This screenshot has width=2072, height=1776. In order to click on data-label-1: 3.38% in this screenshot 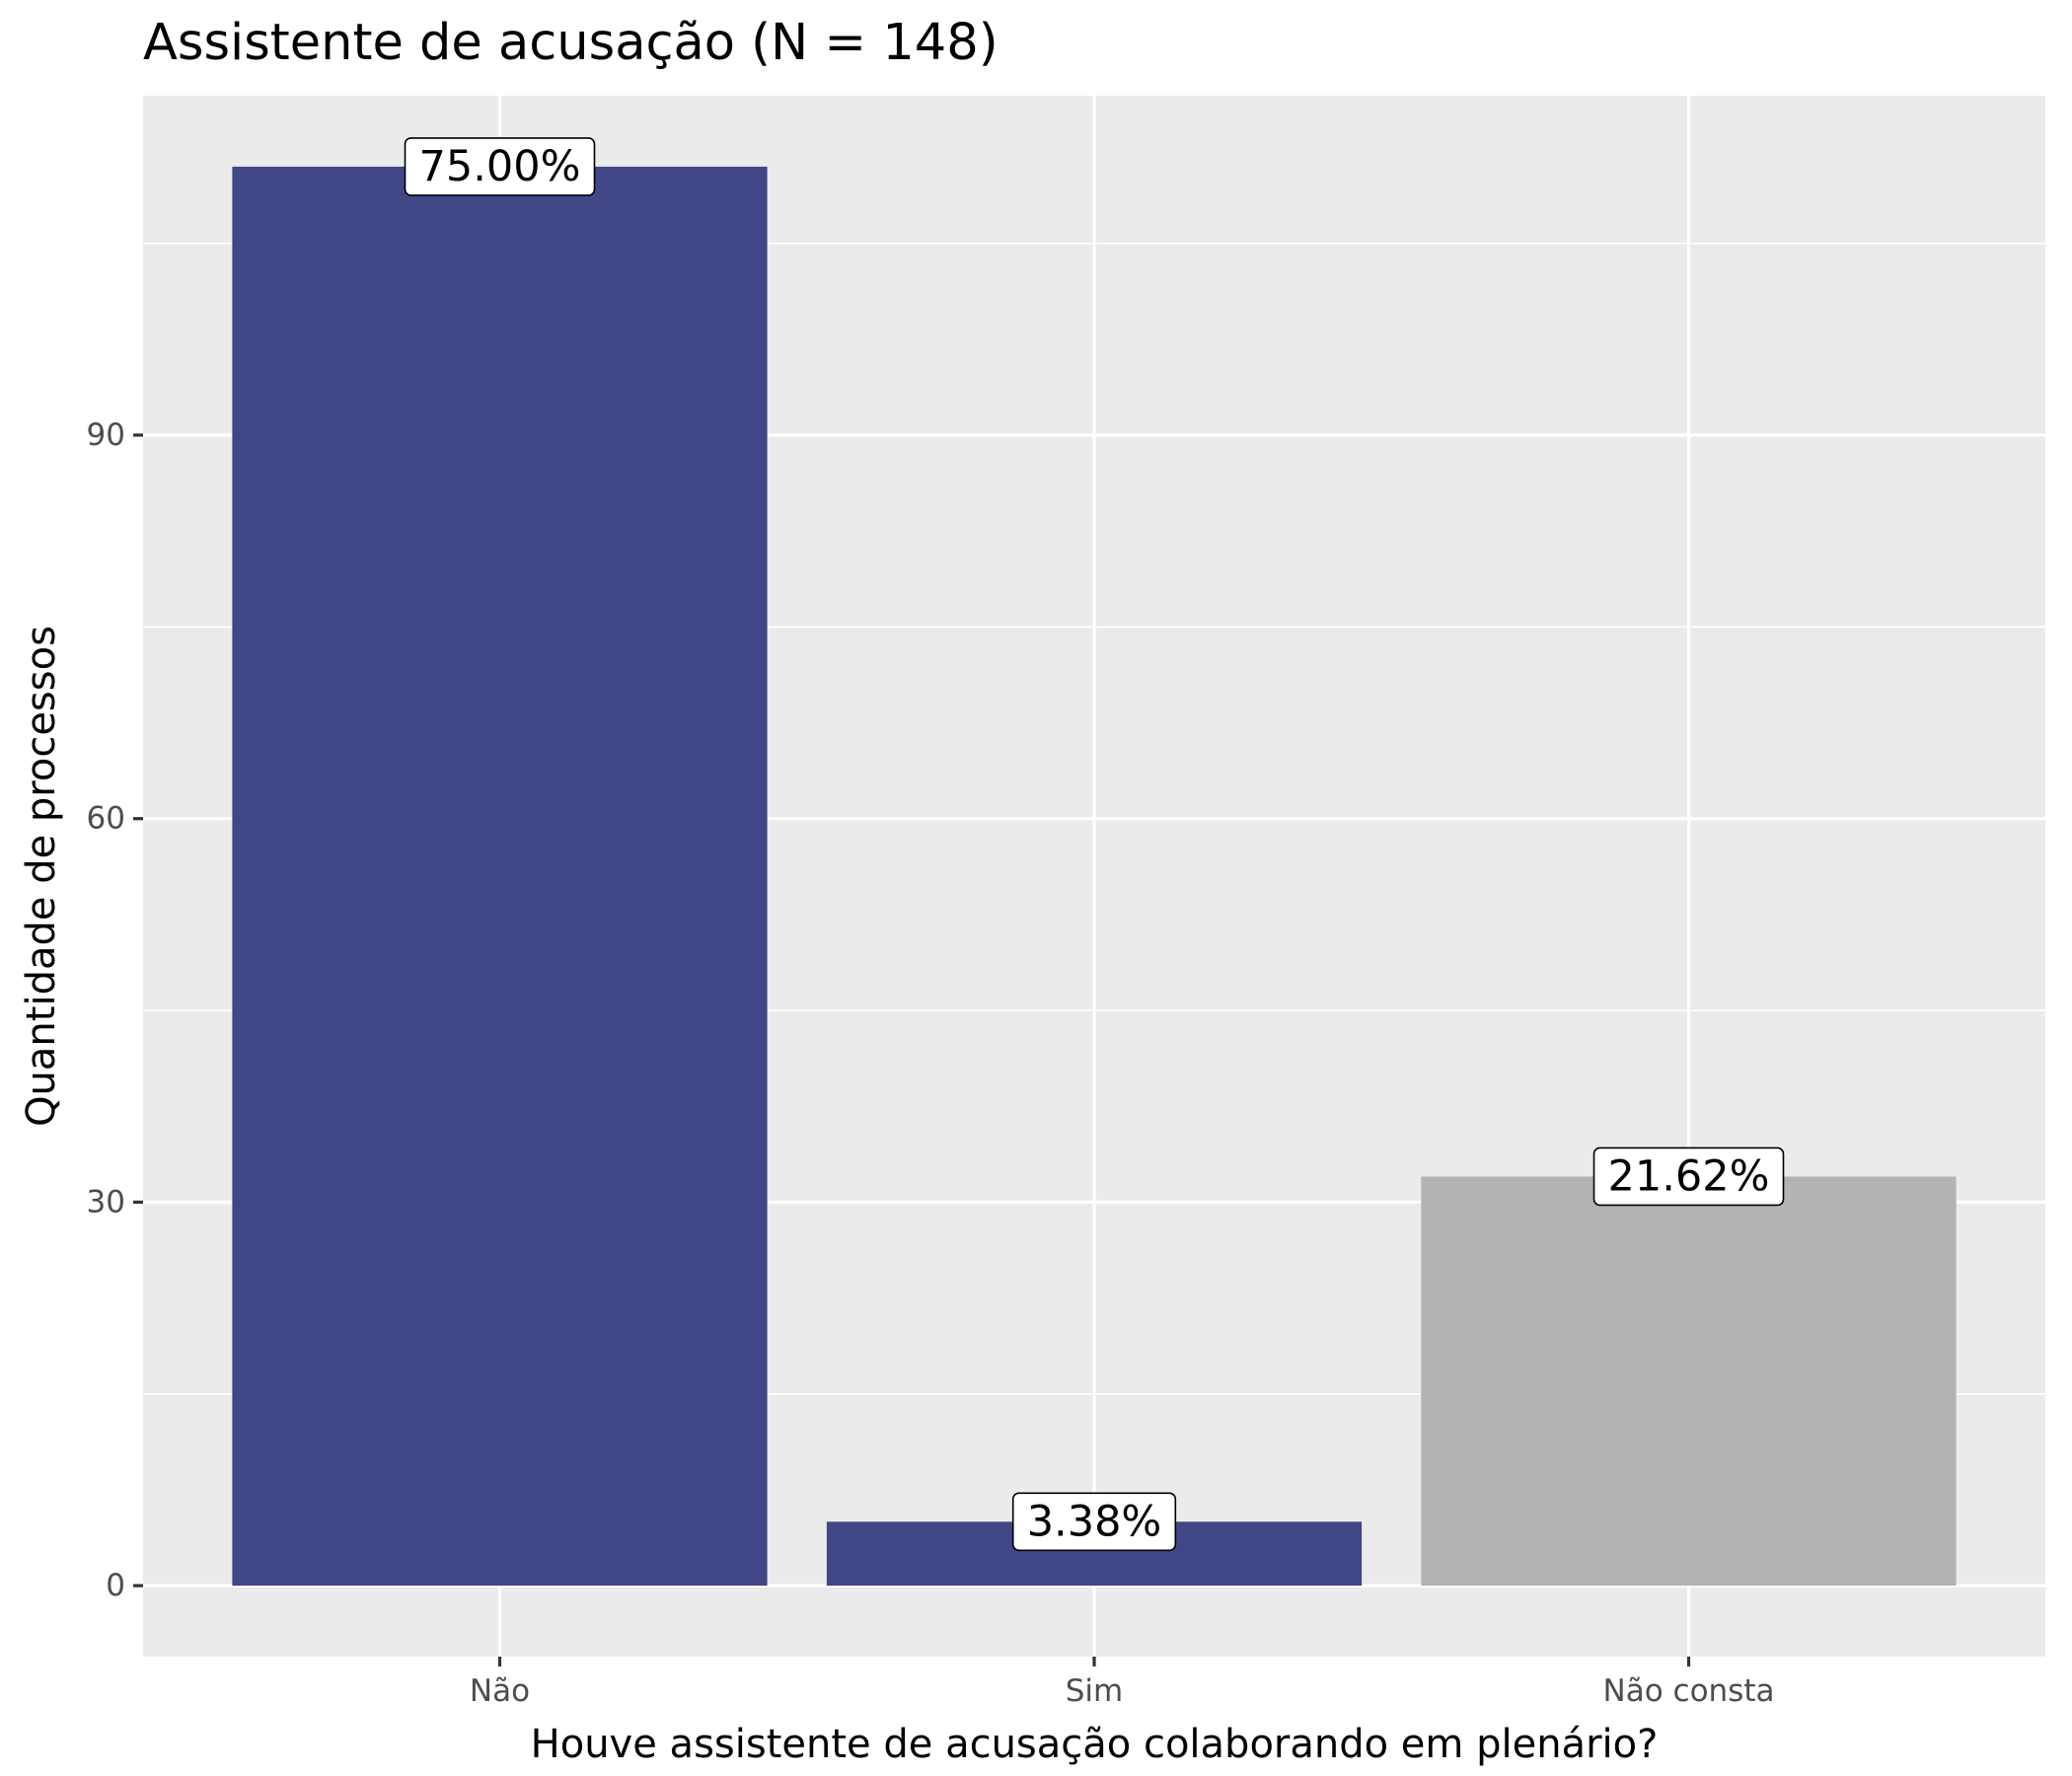, I will do `click(1094, 1522)`.